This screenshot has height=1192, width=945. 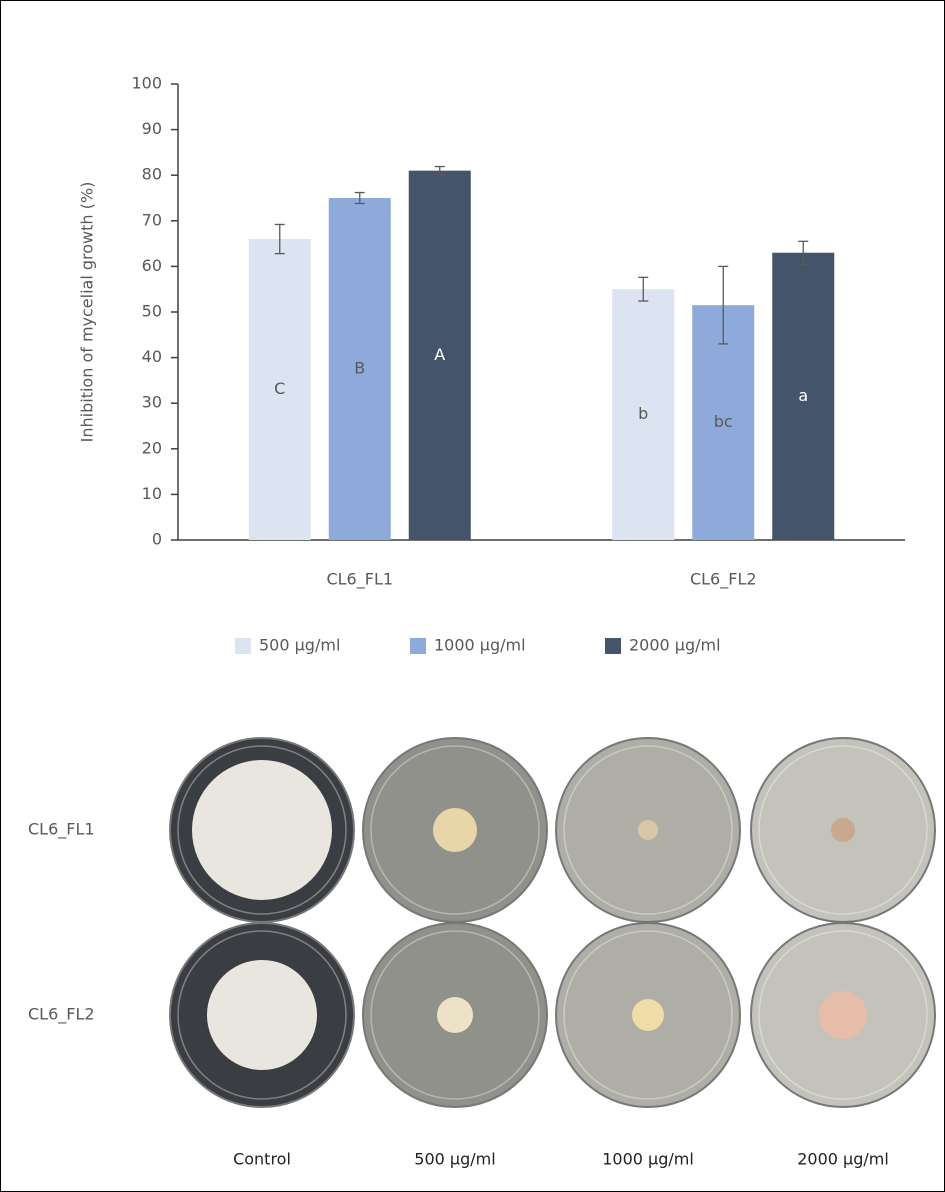 What do you see at coordinates (152, 447) in the screenshot?
I see `y-tick-label: 20` at bounding box center [152, 447].